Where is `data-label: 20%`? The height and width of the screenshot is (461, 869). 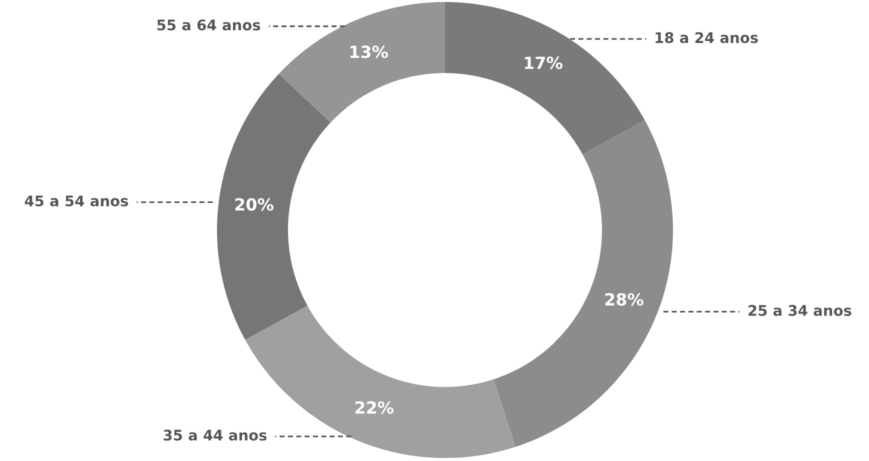 data-label: 20% is located at coordinates (254, 204).